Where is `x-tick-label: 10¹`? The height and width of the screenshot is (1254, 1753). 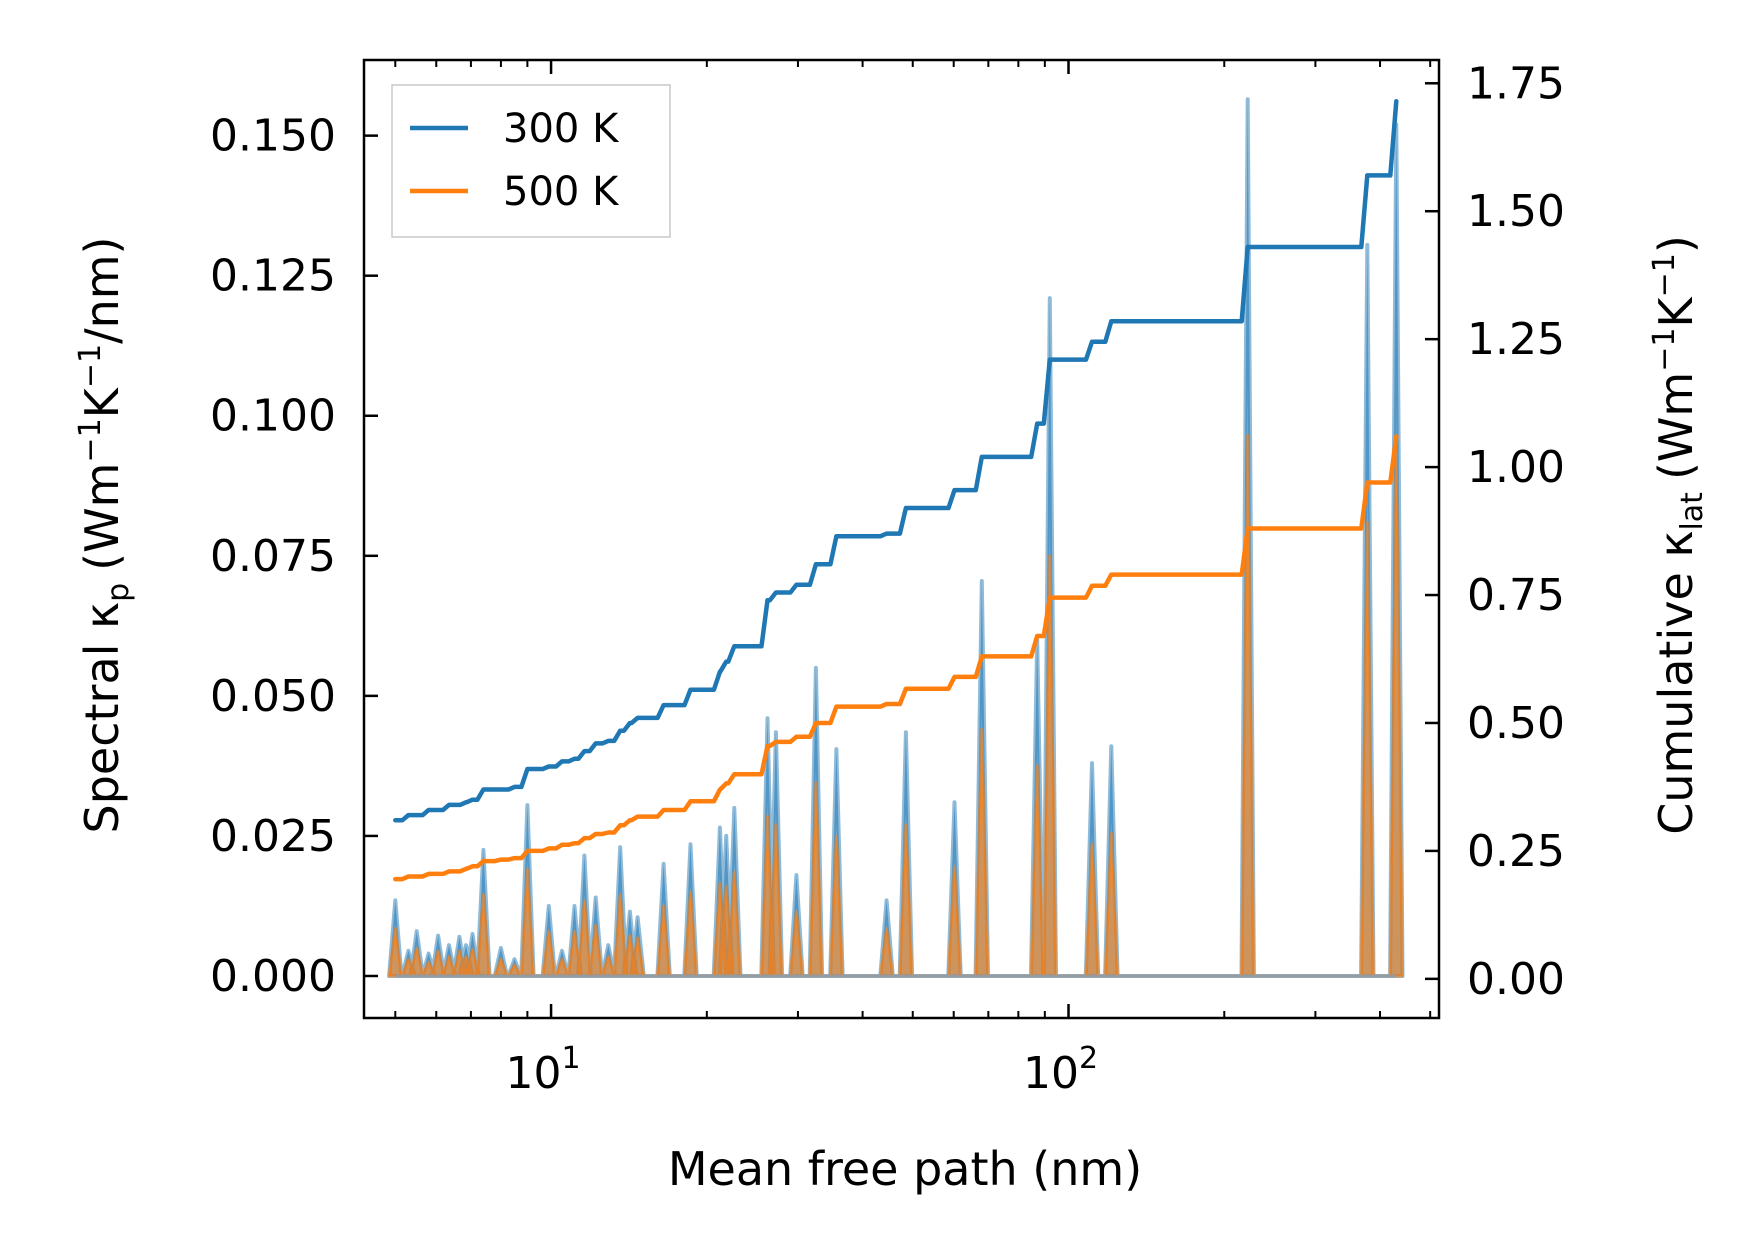
x-tick-label: 10¹ is located at coordinates (543, 1070).